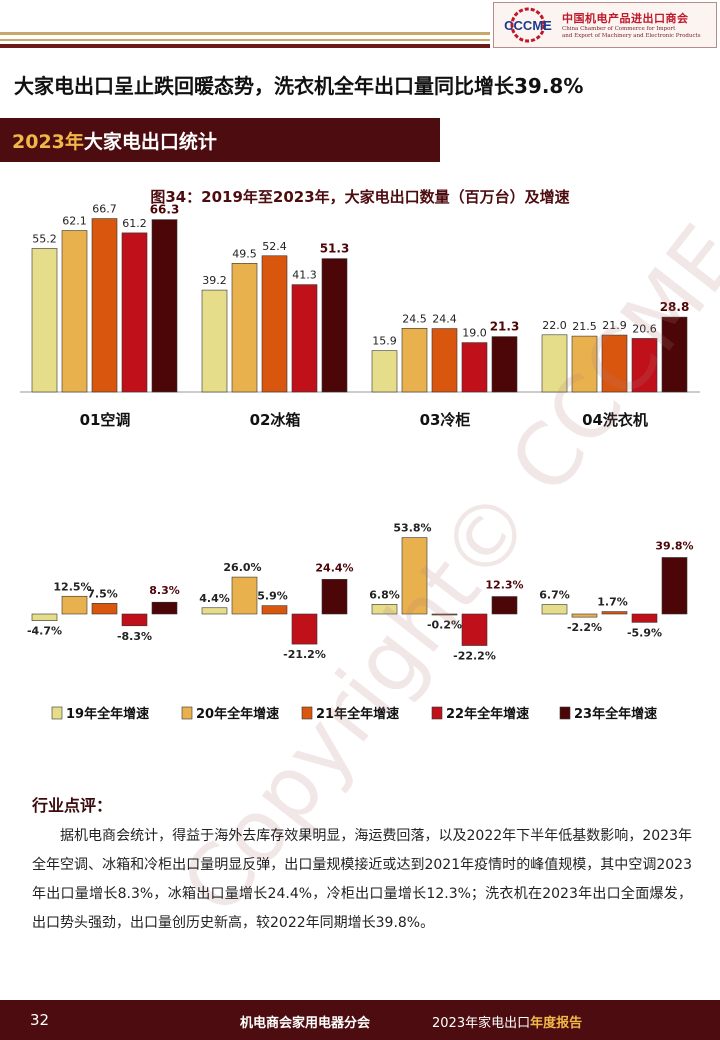  What do you see at coordinates (444, 624) in the screenshot?
I see `growth-data-label: -0.2%` at bounding box center [444, 624].